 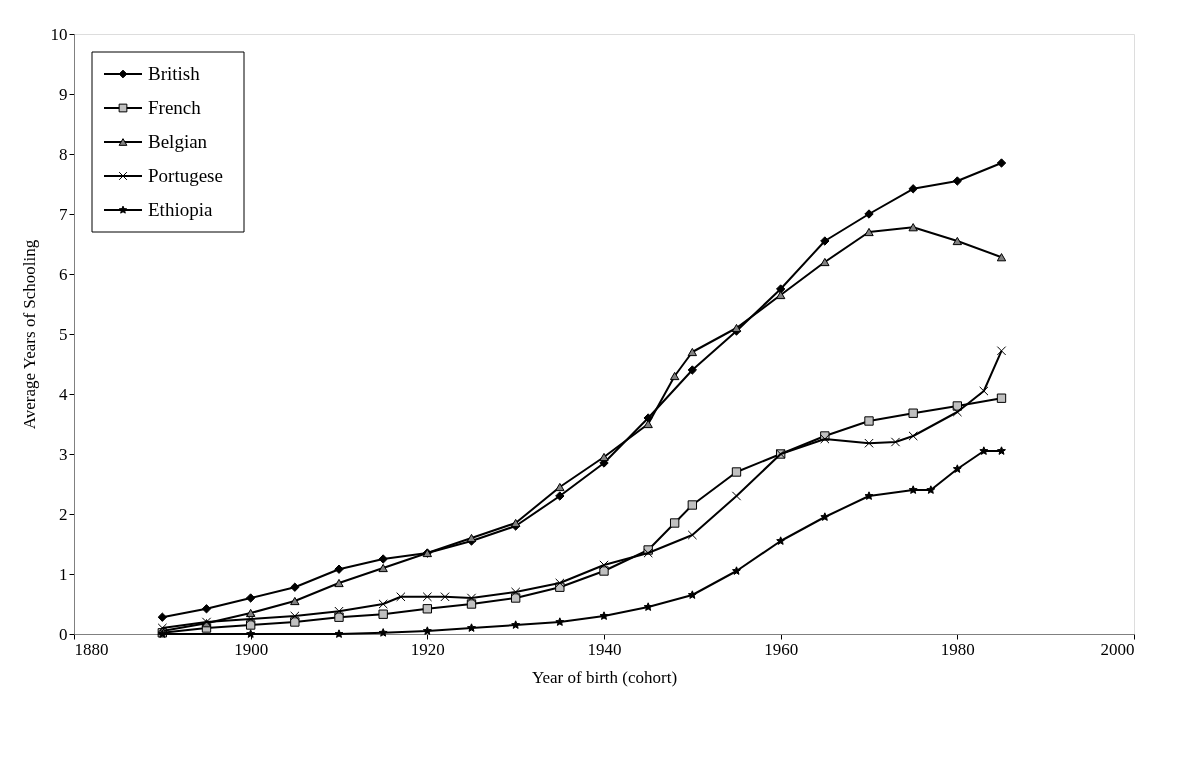 I want to click on legend-label: Portugese, so click(x=185, y=175).